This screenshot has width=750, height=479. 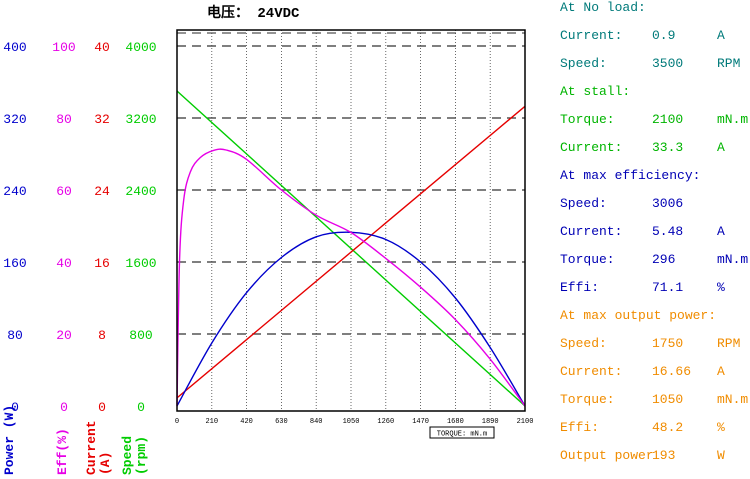 I want to click on y-axis-title-line: Speed, so click(x=127, y=455).